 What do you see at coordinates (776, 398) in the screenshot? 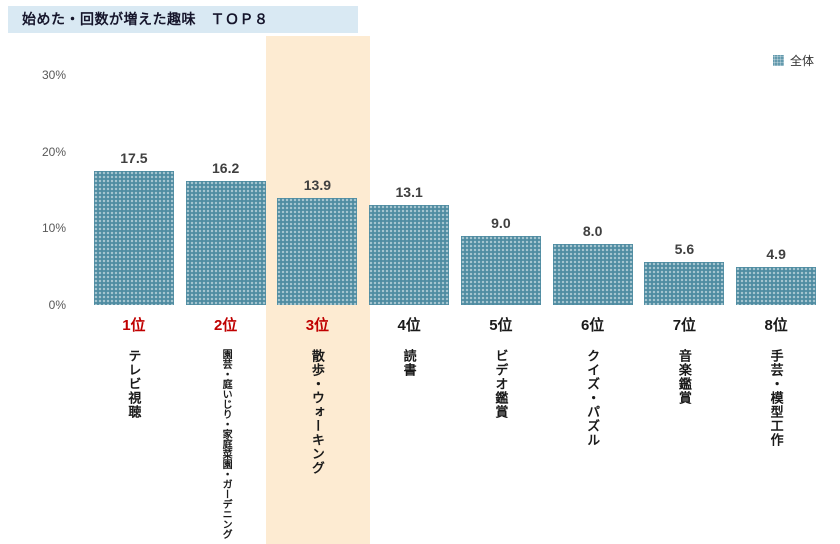
I see `category-label: 手芸・模型工作` at bounding box center [776, 398].